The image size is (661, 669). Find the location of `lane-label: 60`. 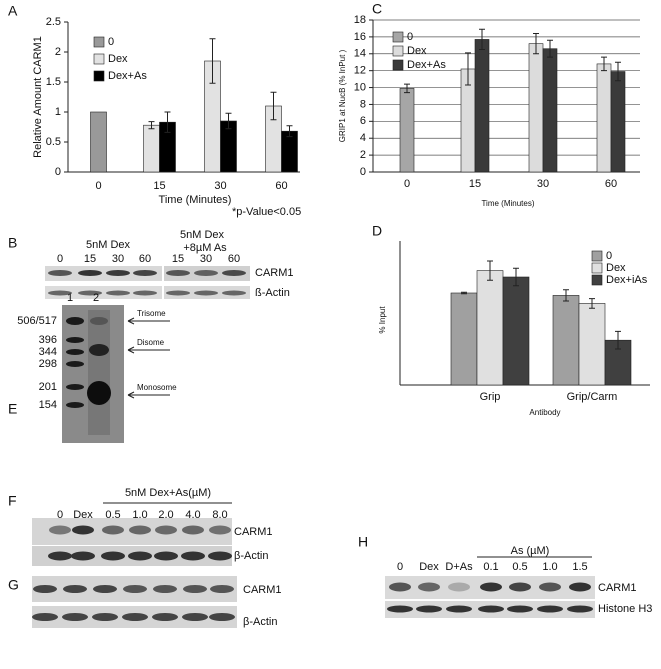

lane-label: 60 is located at coordinates (234, 259).